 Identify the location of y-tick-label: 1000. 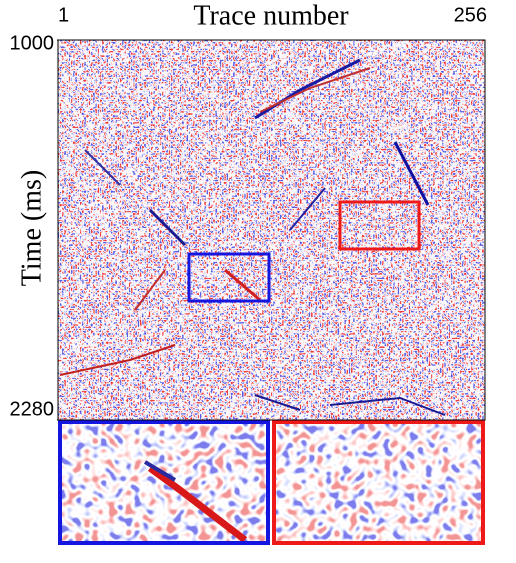
(32, 43).